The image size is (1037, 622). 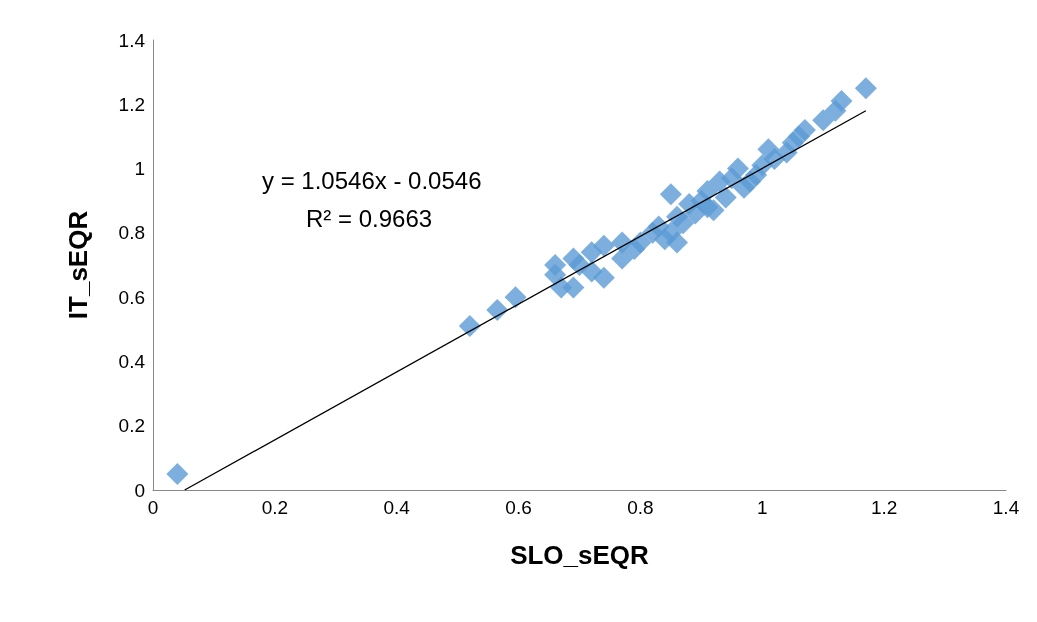 I want to click on x-axis-title: SLO_sEQR, so click(x=580, y=555).